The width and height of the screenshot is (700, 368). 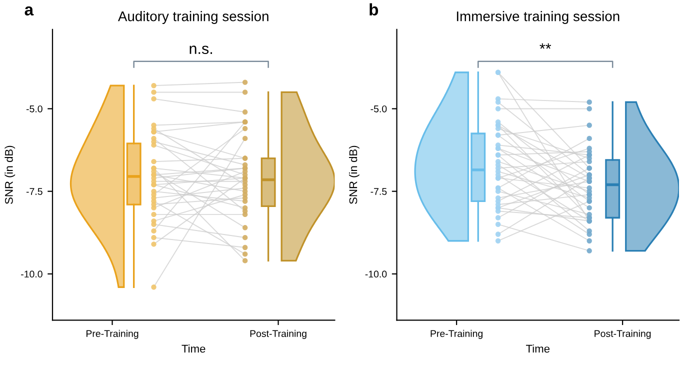 I want to click on annotation: n.s., so click(x=201, y=50).